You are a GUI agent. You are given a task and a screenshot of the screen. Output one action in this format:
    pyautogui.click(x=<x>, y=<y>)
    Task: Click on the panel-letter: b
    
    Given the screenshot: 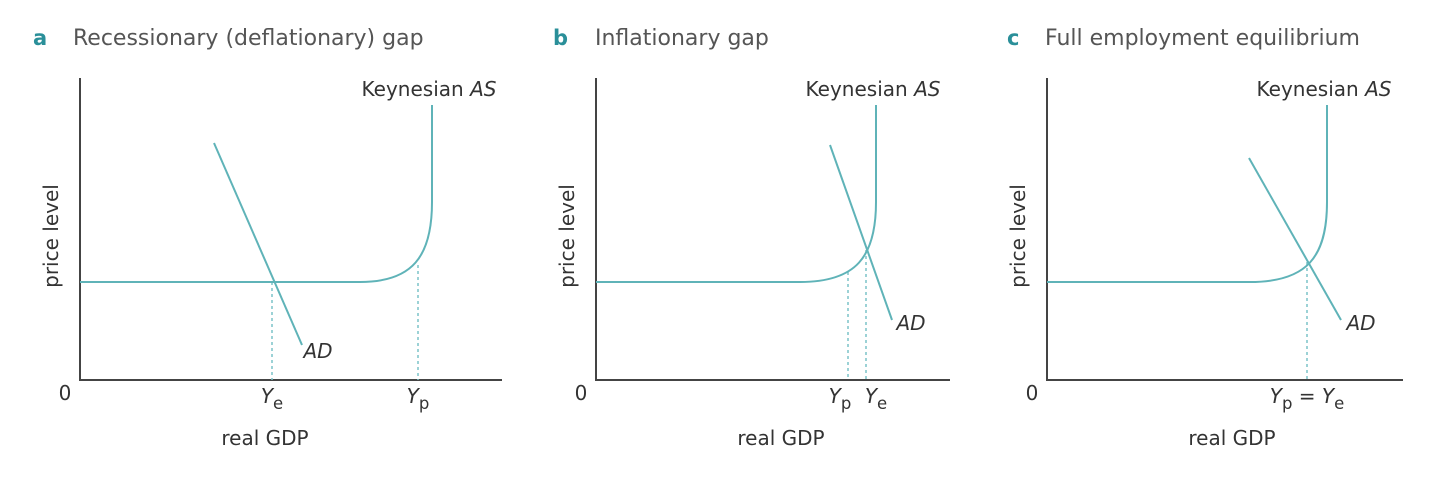 What is the action you would take?
    pyautogui.click(x=560, y=38)
    